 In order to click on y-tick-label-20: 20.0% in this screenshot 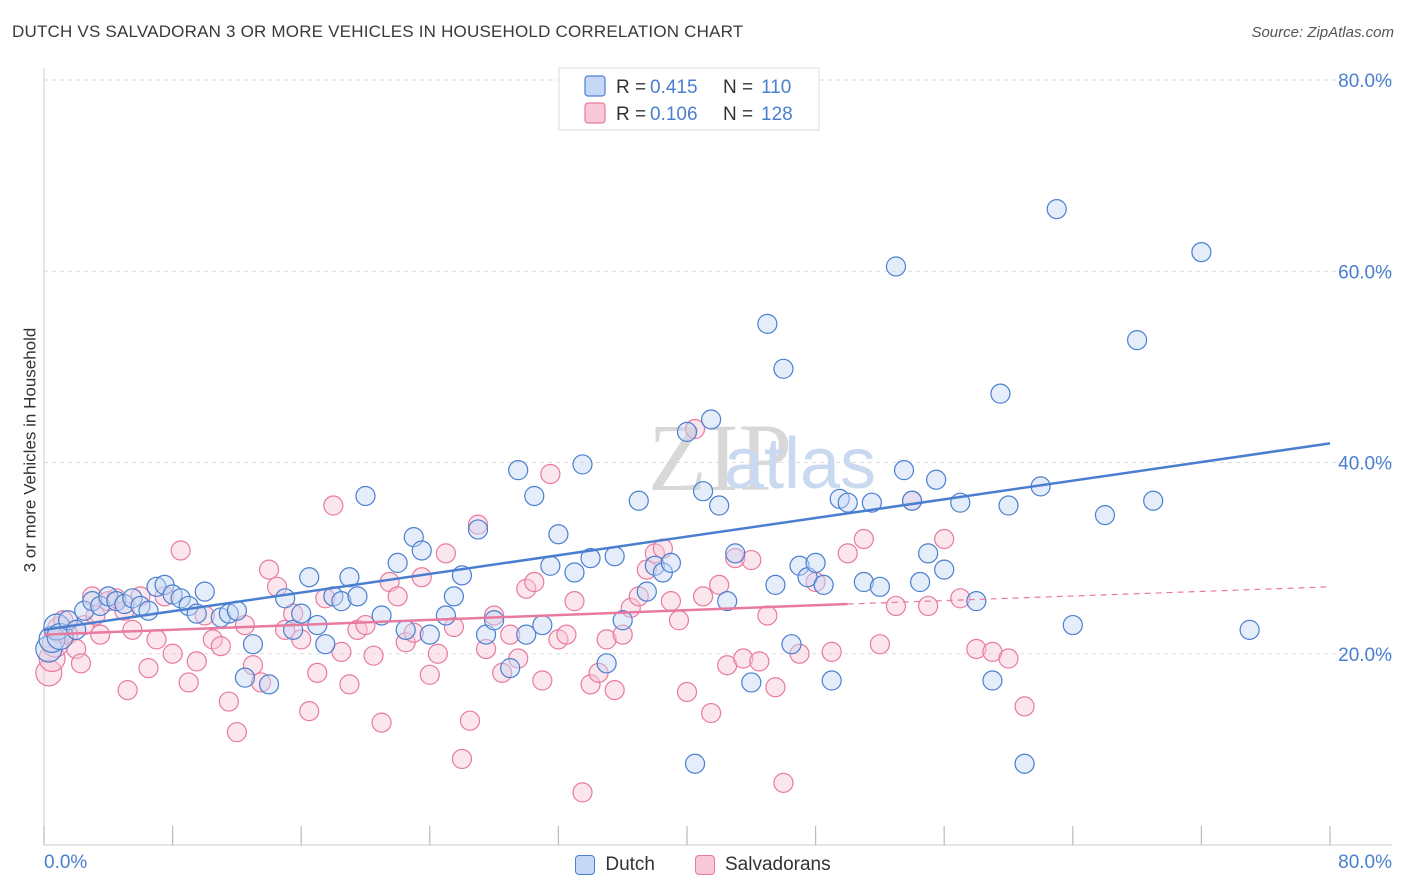, I will do `click(1365, 655)`.